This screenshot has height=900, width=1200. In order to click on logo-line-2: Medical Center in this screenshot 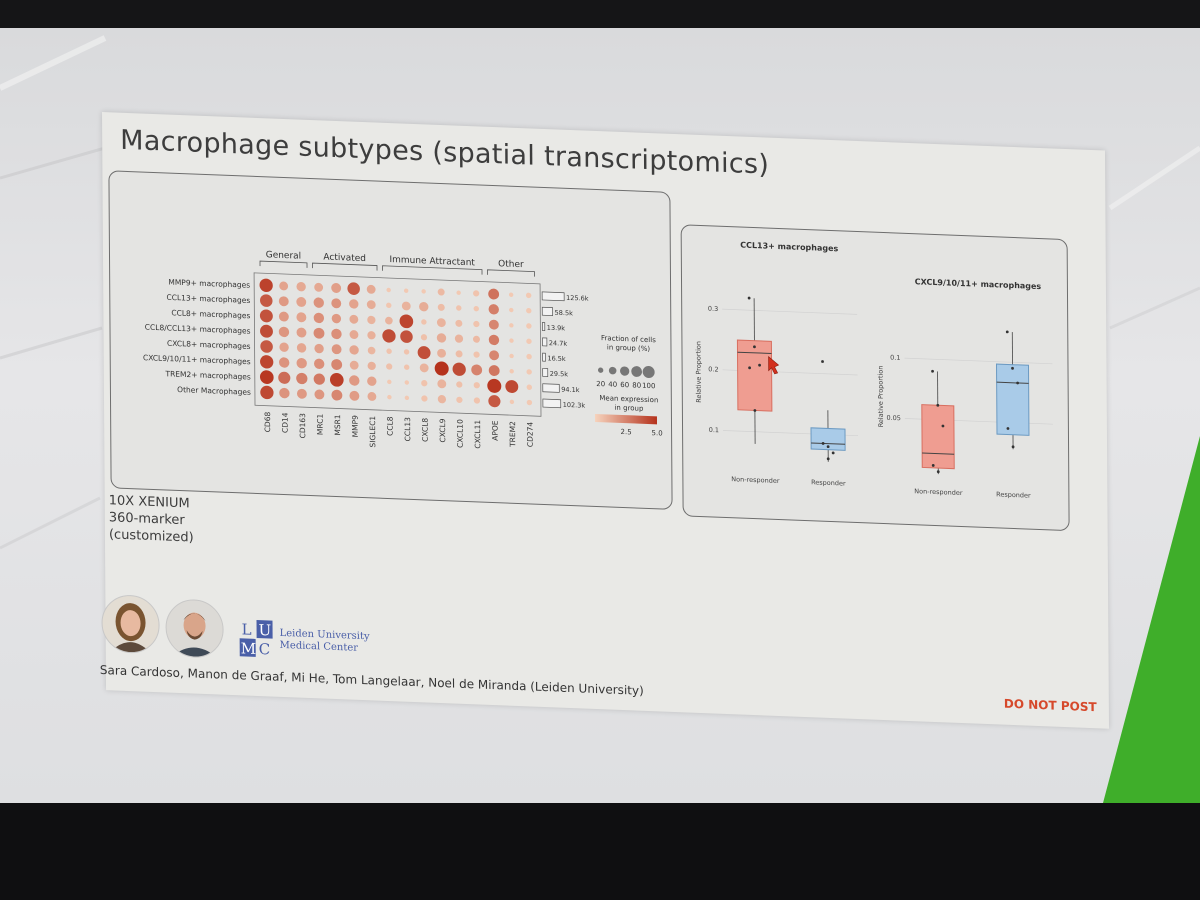, I will do `click(319, 647)`.